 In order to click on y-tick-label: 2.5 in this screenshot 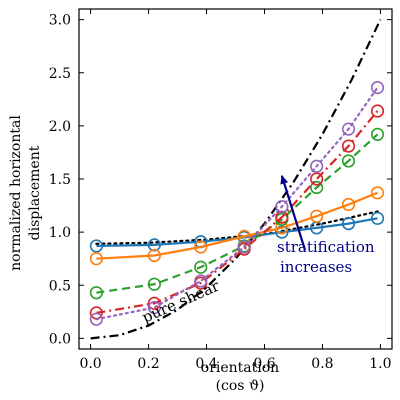, I will do `click(60, 74)`.